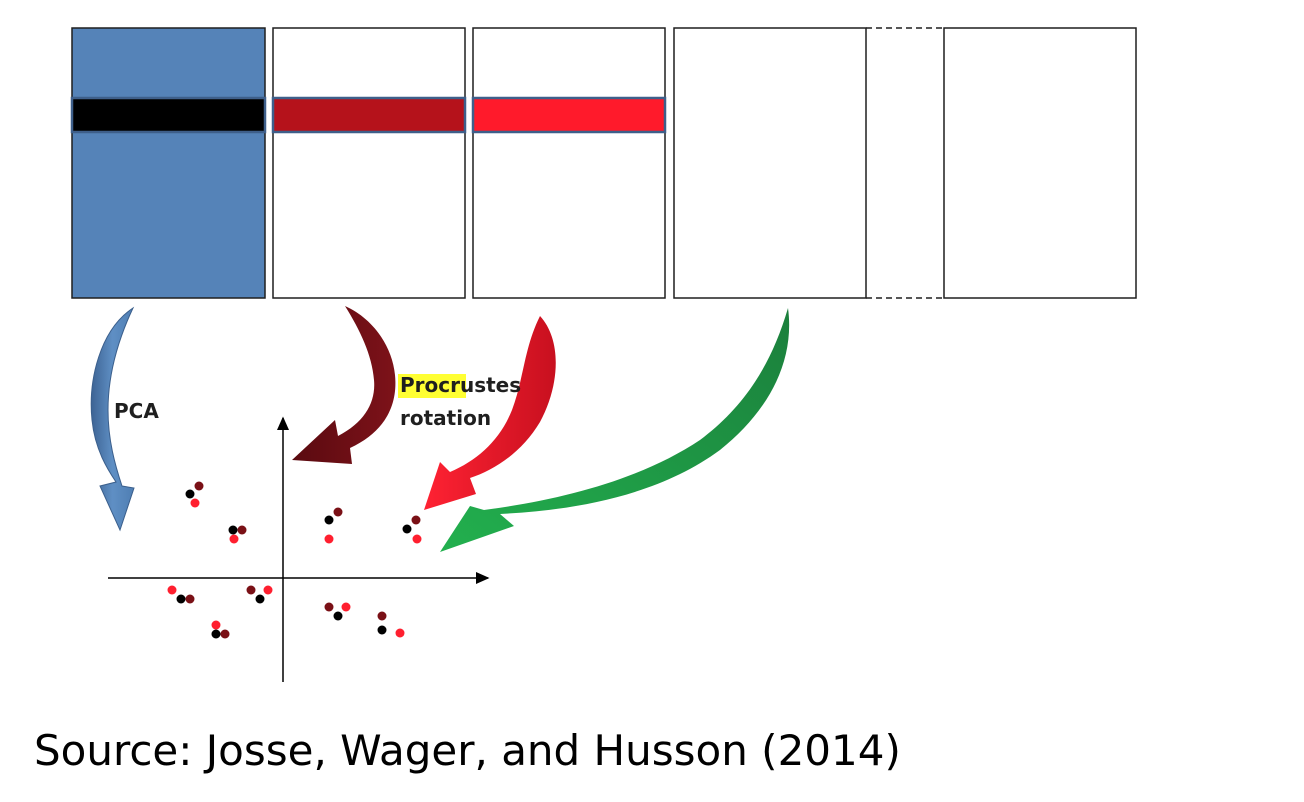 Image resolution: width=1304 pixels, height=802 pixels. I want to click on row-red, so click(569, 115).